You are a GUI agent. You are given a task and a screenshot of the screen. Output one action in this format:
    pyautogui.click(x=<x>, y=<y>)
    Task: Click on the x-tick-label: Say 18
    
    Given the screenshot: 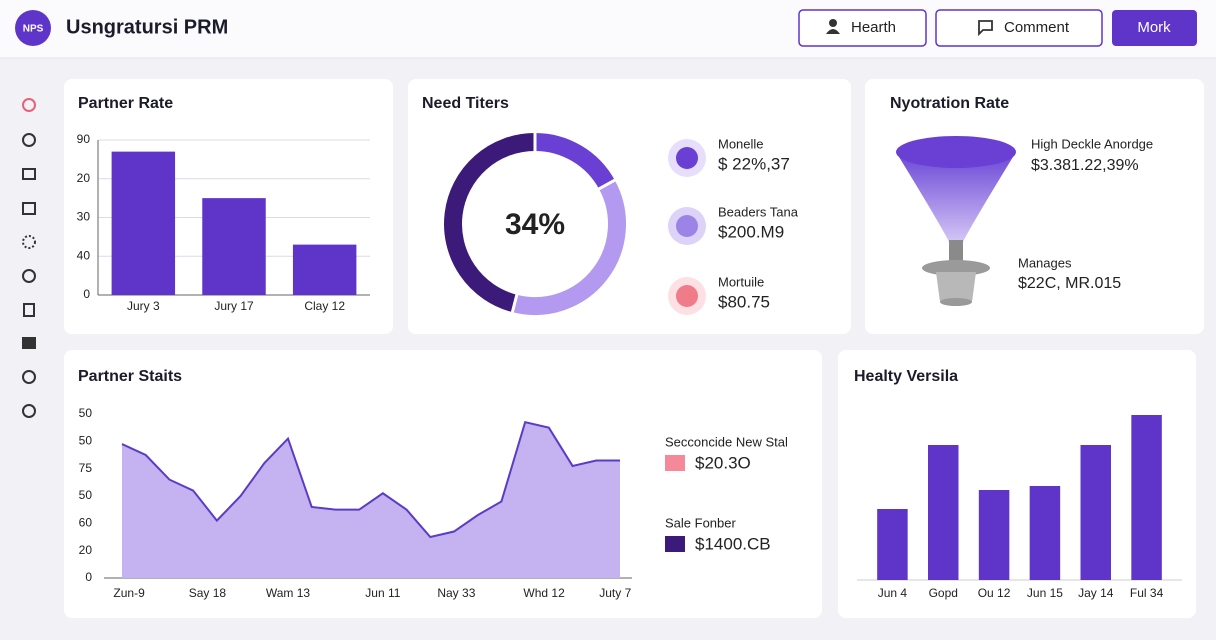 What is the action you would take?
    pyautogui.click(x=208, y=593)
    